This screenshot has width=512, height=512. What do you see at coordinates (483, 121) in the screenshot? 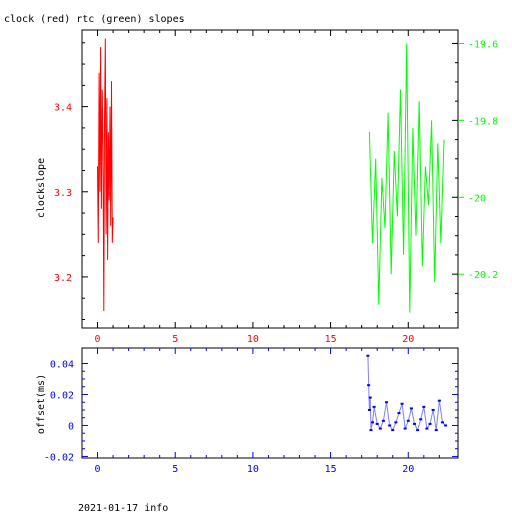
I see `slope-right-tick-label: -19.8` at bounding box center [483, 121].